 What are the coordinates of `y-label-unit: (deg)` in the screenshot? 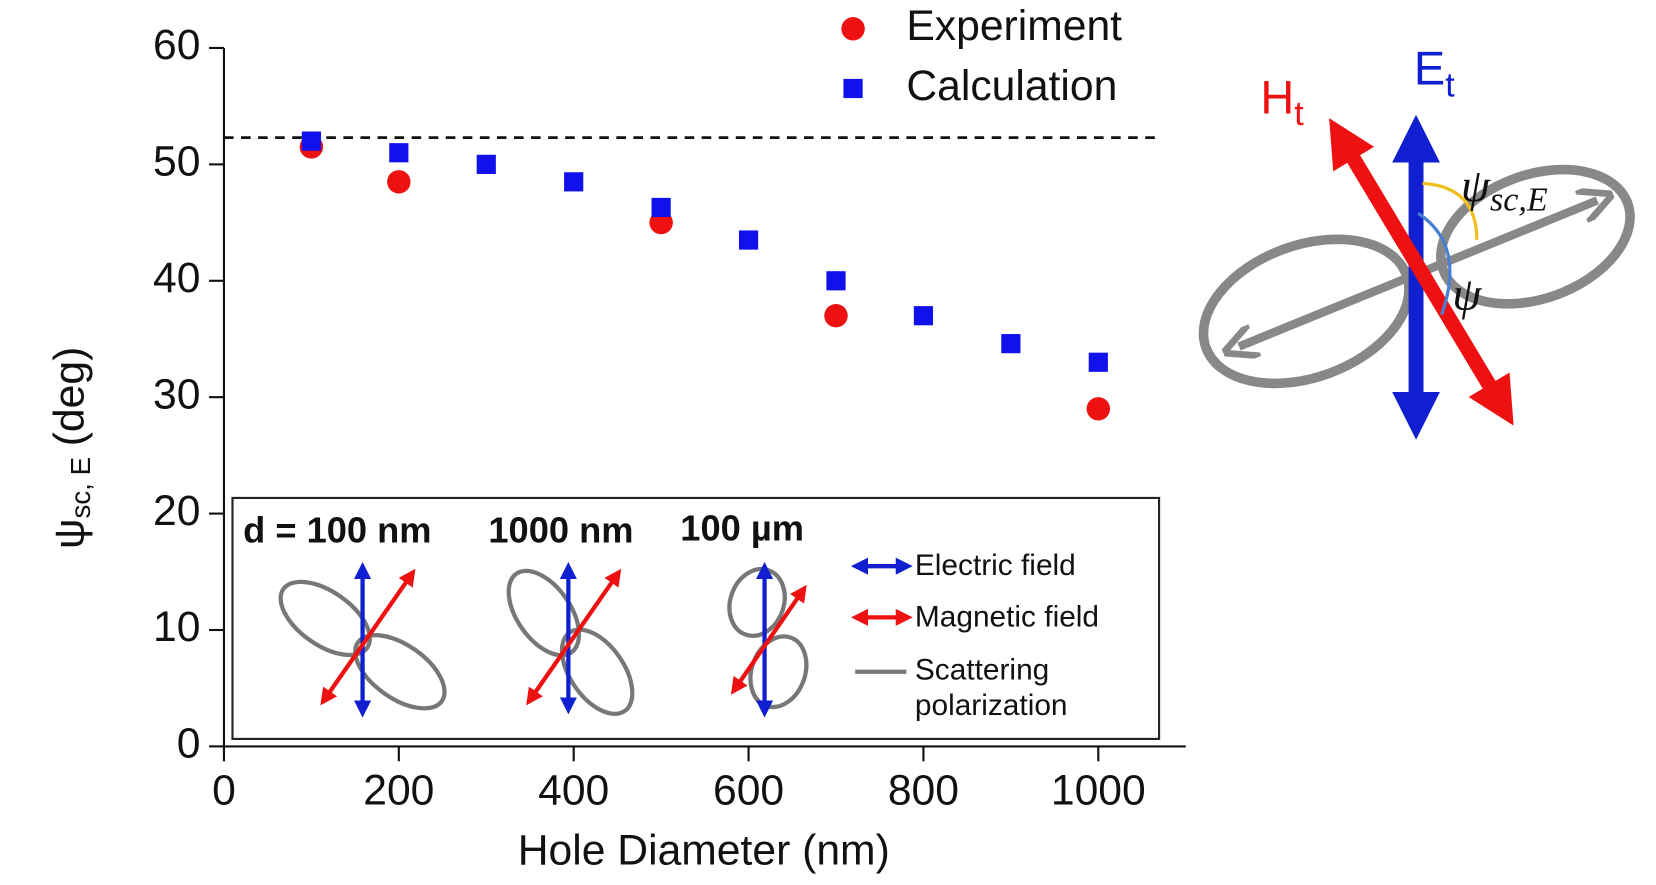 It's located at (70, 397).